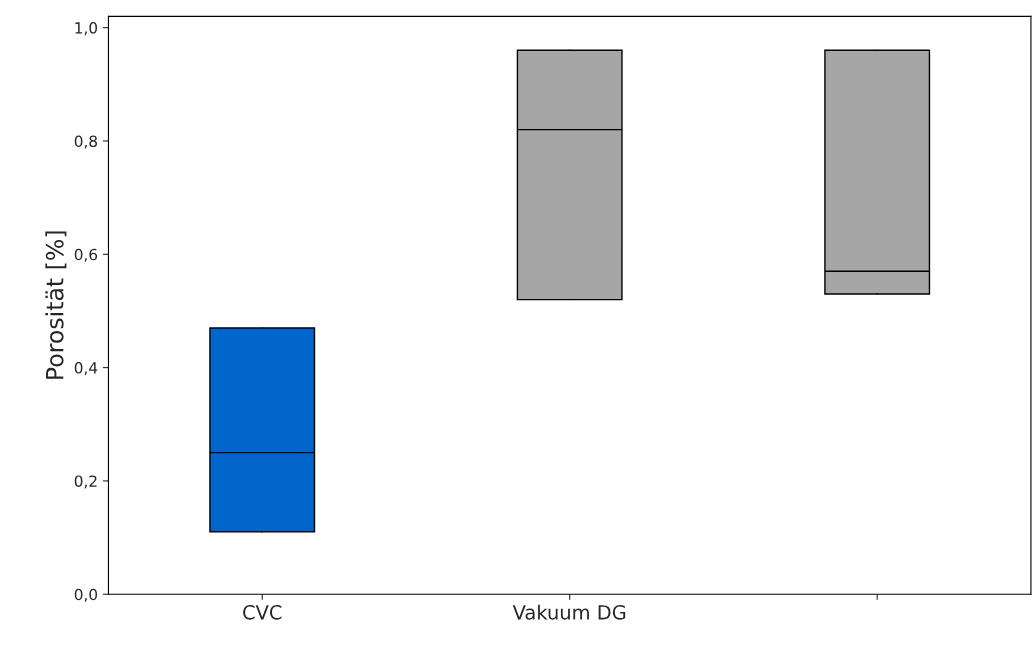 This screenshot has width=1033, height=653. Describe the element at coordinates (262, 612) in the screenshot. I see `x-tick-label: CVC` at that location.